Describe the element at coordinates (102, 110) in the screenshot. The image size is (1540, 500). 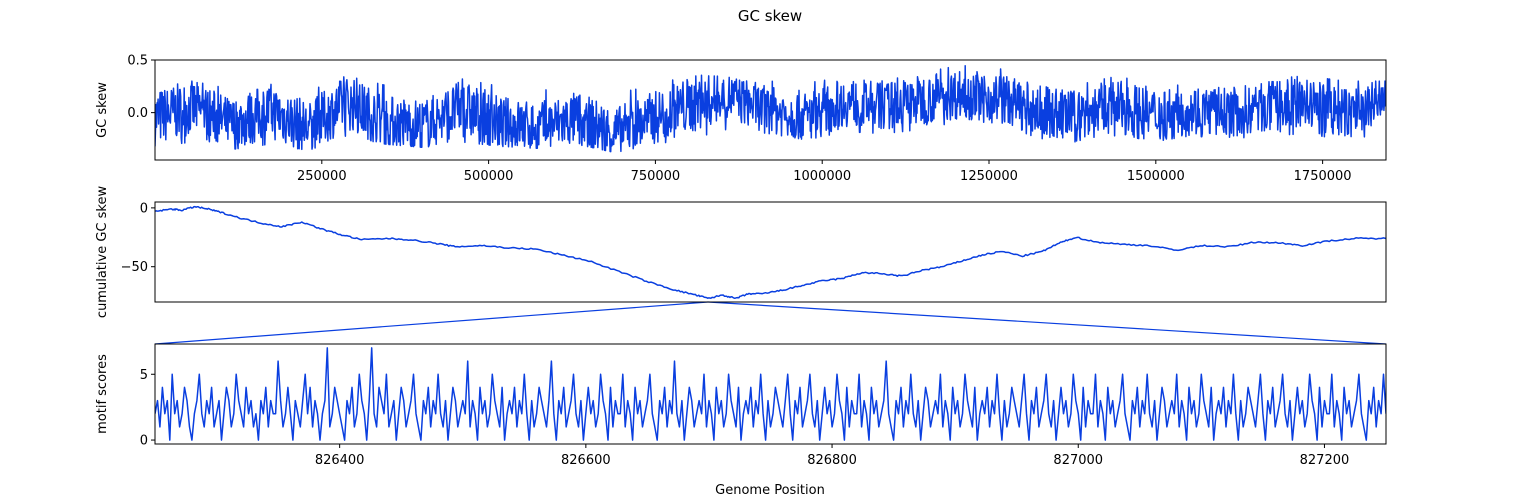
I see `y-axis-label: GC skew` at that location.